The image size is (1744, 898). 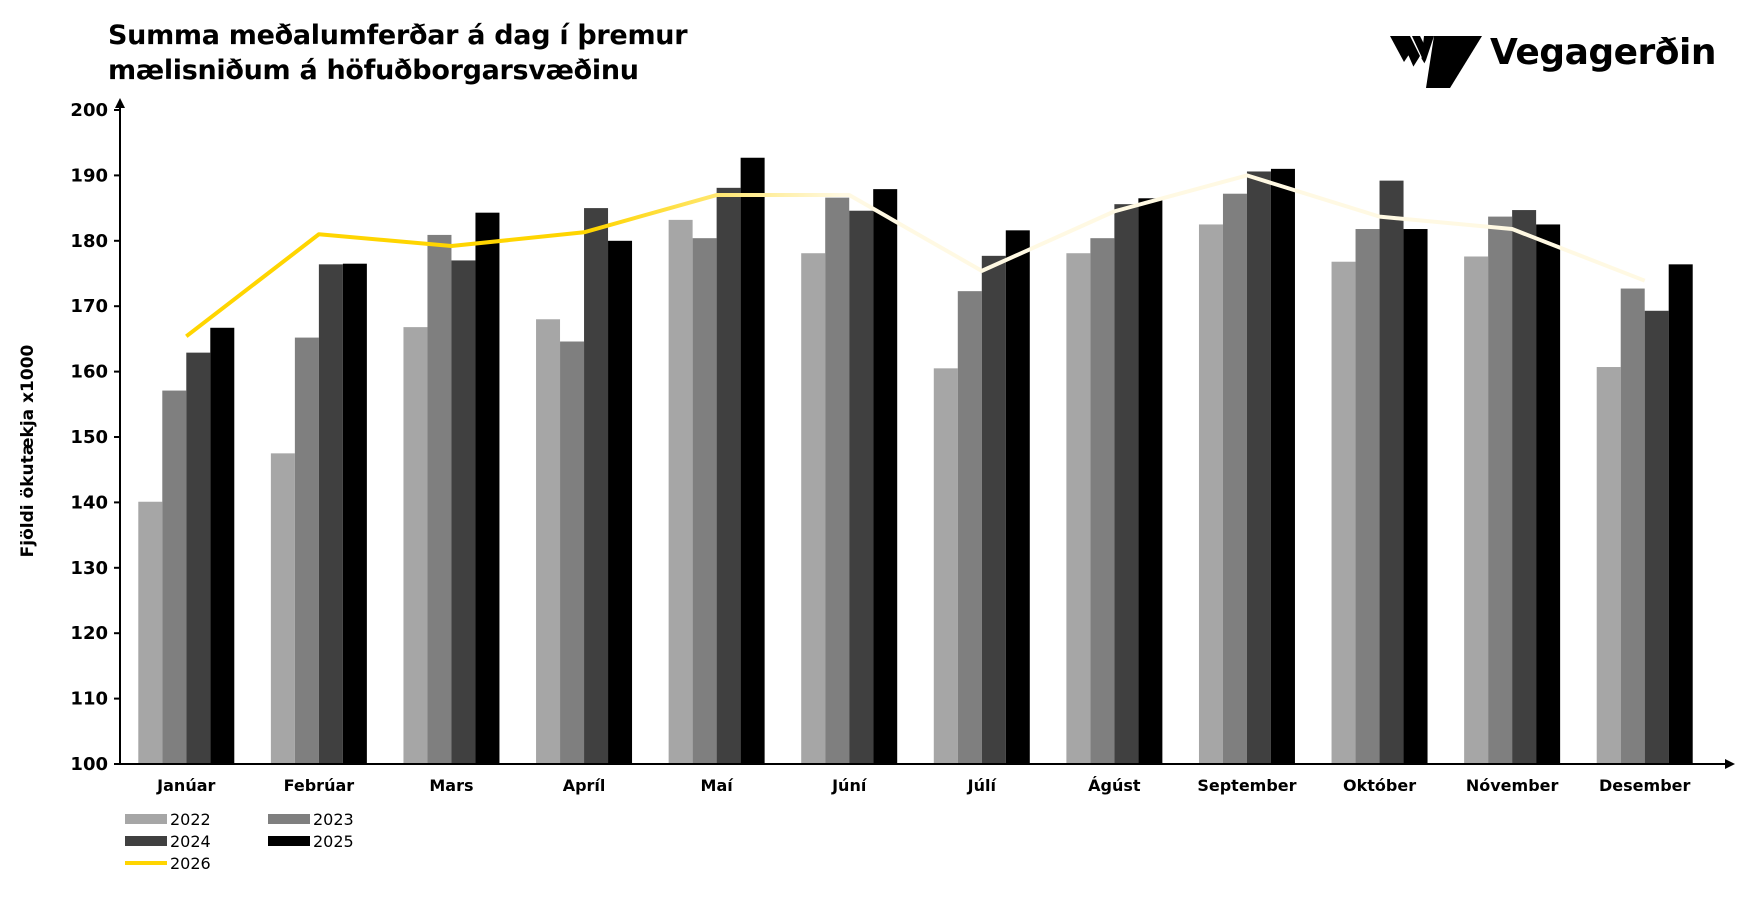 What do you see at coordinates (89, 175) in the screenshot?
I see `y-tick-label-190: 190` at bounding box center [89, 175].